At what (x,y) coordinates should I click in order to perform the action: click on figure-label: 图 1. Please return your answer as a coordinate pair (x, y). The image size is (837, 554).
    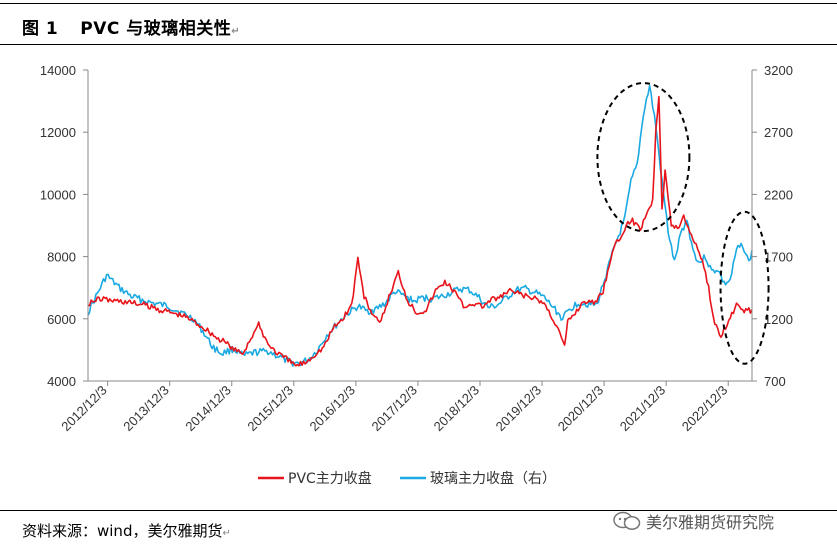
    Looking at the image, I should click on (40, 29).